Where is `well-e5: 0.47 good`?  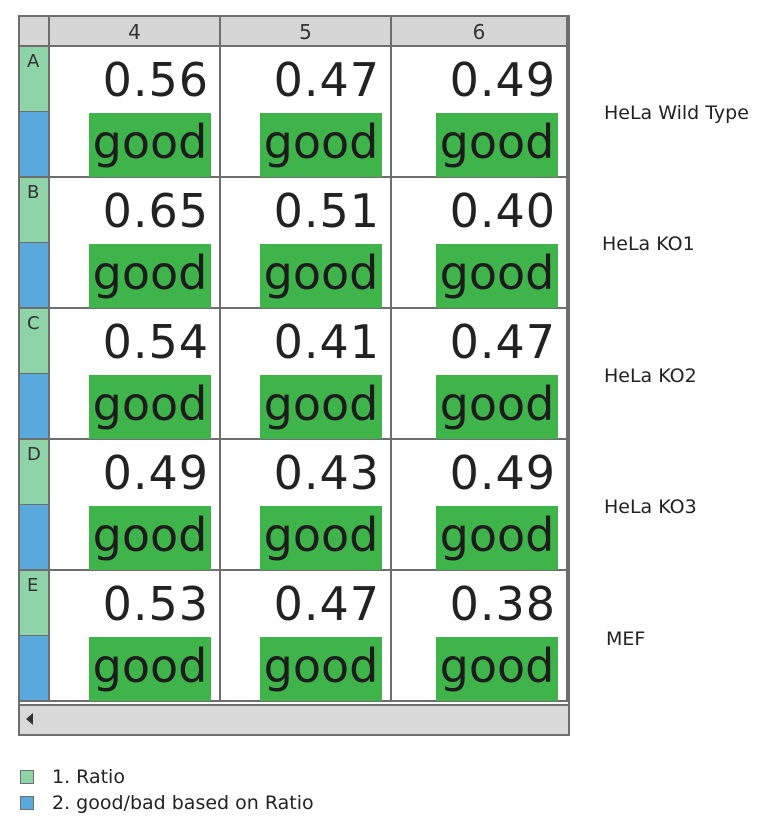 well-e5: 0.47 good is located at coordinates (306, 636).